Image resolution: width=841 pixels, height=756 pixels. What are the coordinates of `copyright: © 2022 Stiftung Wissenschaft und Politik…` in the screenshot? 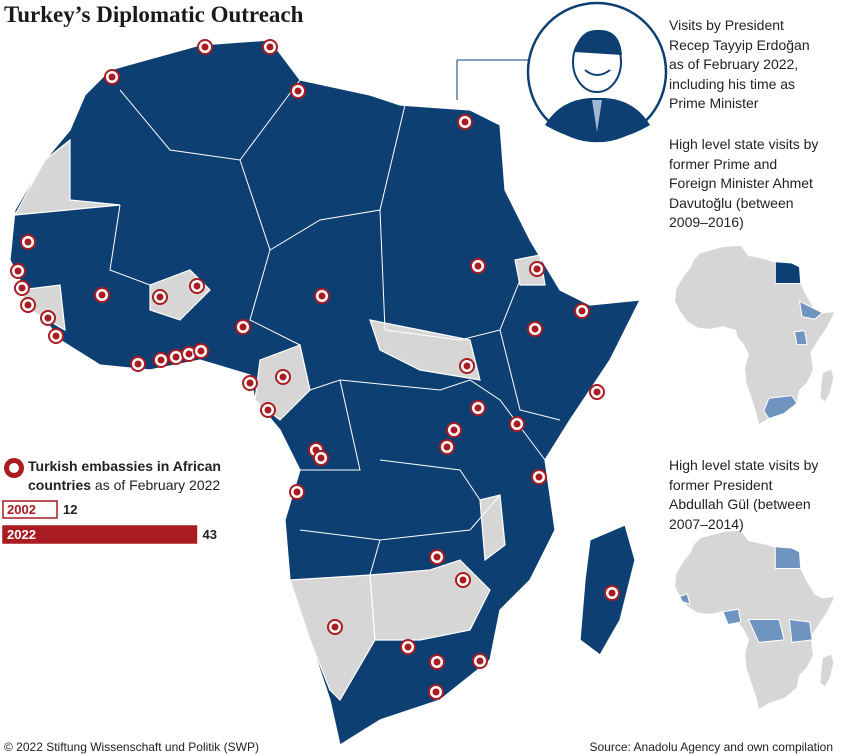 It's located at (131, 747).